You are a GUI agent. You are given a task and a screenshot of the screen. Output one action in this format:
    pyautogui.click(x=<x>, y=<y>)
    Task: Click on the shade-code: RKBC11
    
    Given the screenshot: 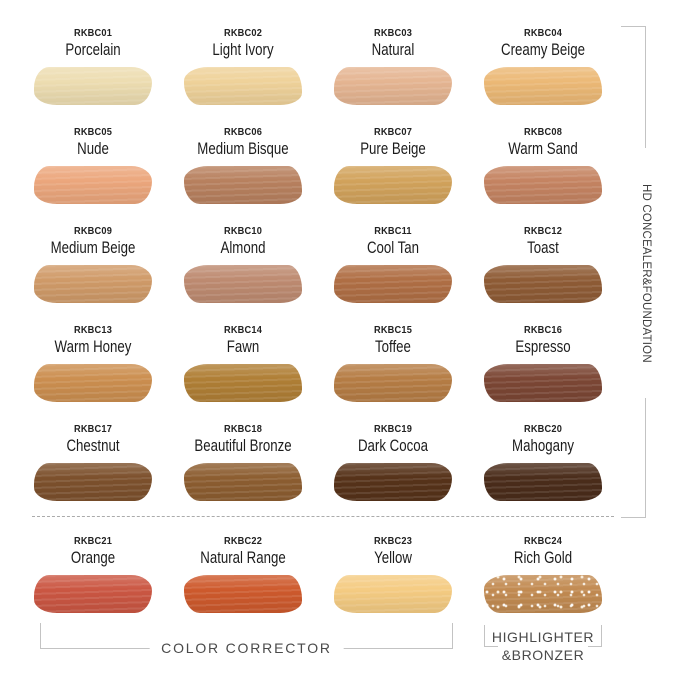 What is the action you would take?
    pyautogui.click(x=393, y=231)
    